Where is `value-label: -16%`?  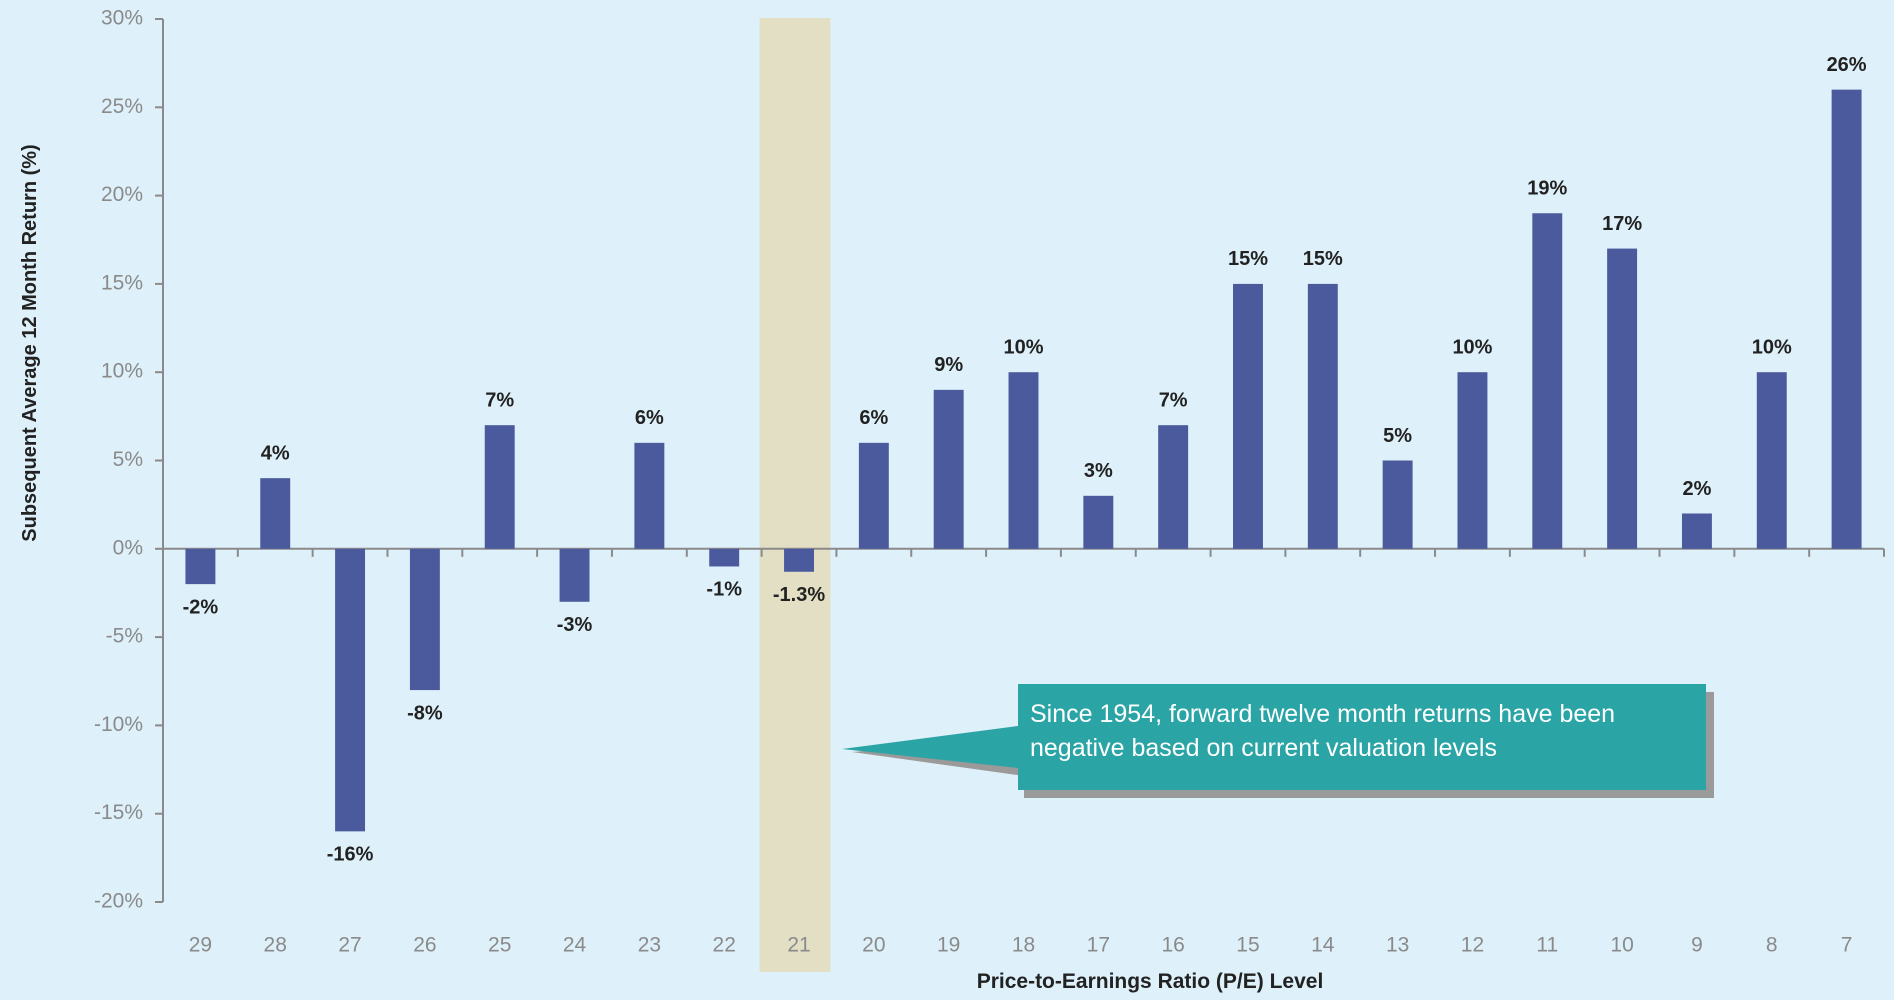 value-label: -16% is located at coordinates (350, 855).